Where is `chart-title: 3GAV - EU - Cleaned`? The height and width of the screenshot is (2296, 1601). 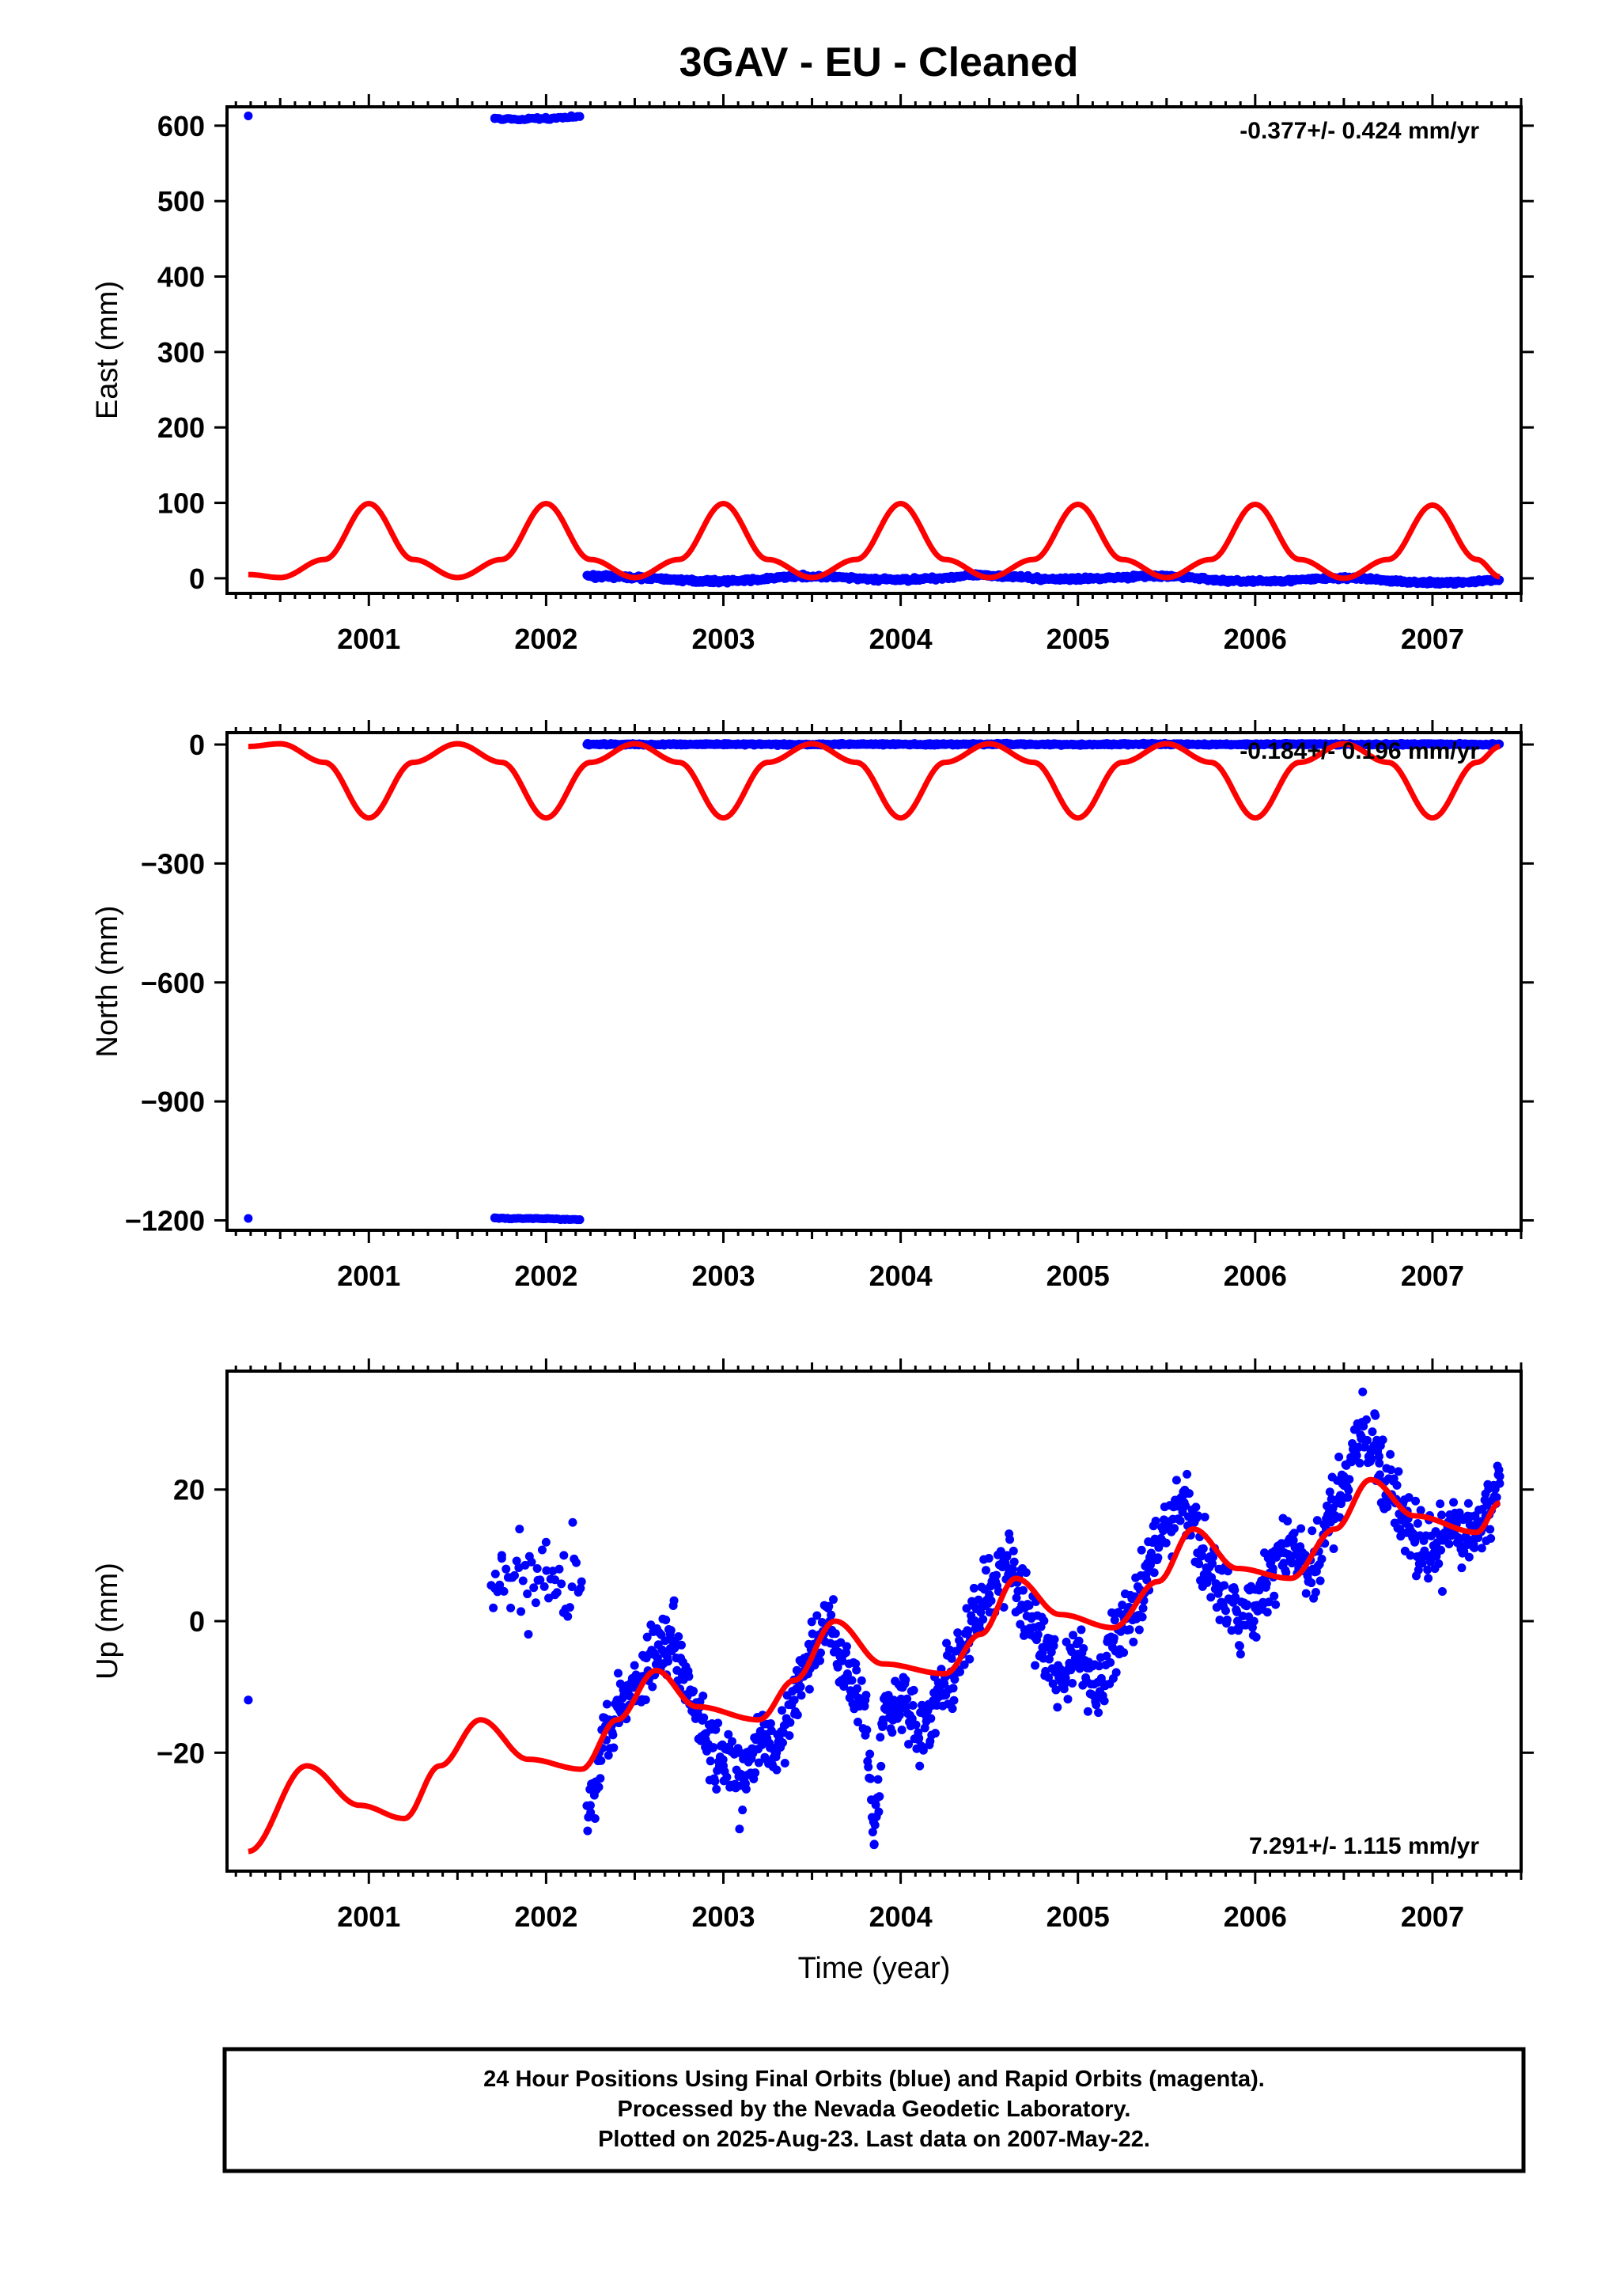 chart-title: 3GAV - EU - Cleaned is located at coordinates (879, 63).